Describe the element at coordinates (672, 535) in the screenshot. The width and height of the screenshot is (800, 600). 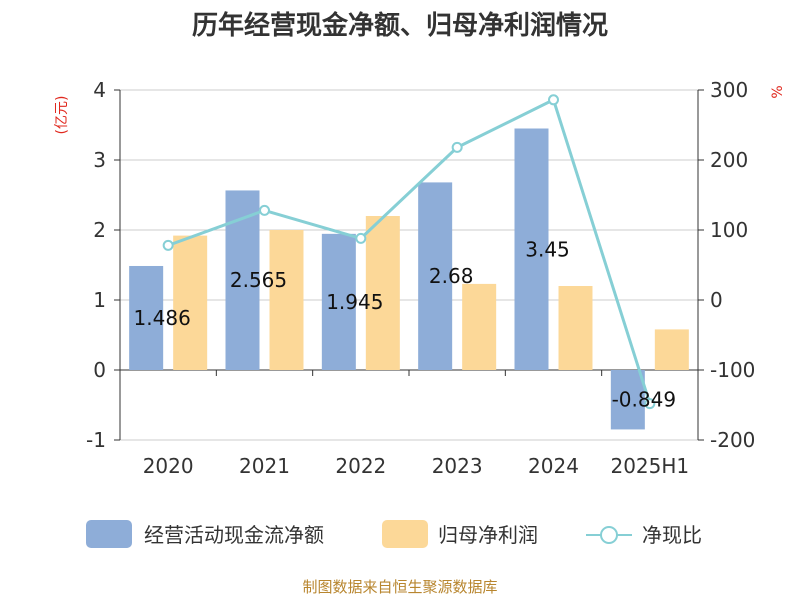
I see `legend-label-ratio: 净现比` at that location.